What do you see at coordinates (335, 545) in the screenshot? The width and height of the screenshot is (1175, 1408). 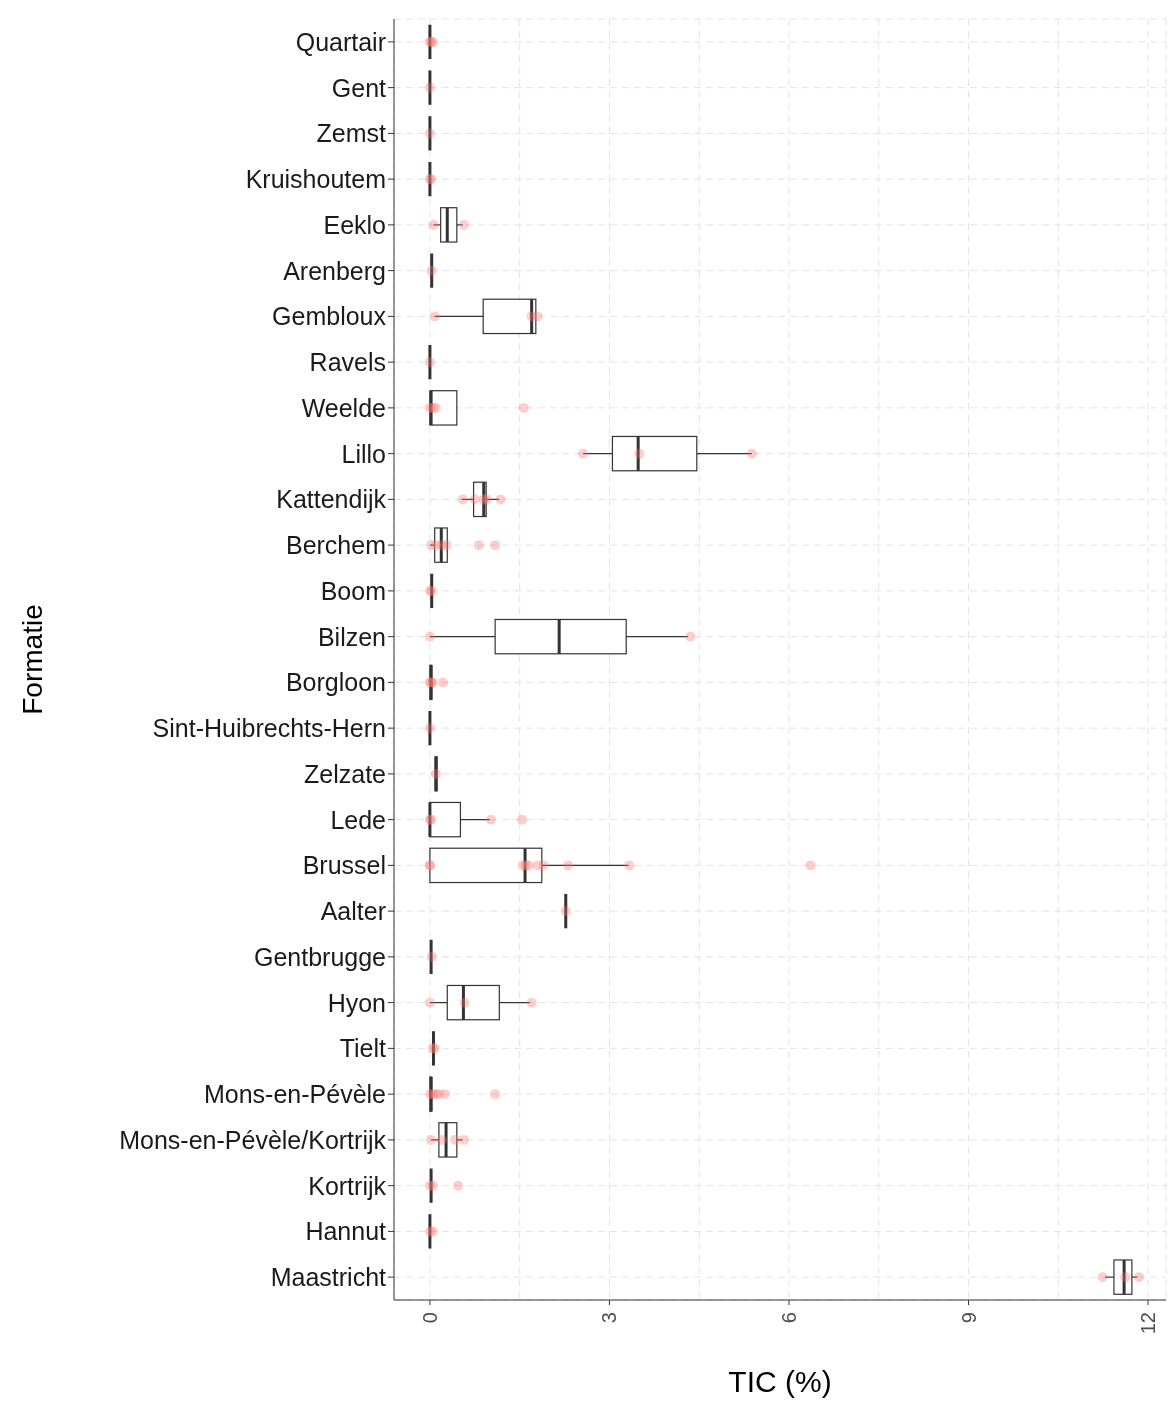 I see `y-tick-label: Berchem` at bounding box center [335, 545].